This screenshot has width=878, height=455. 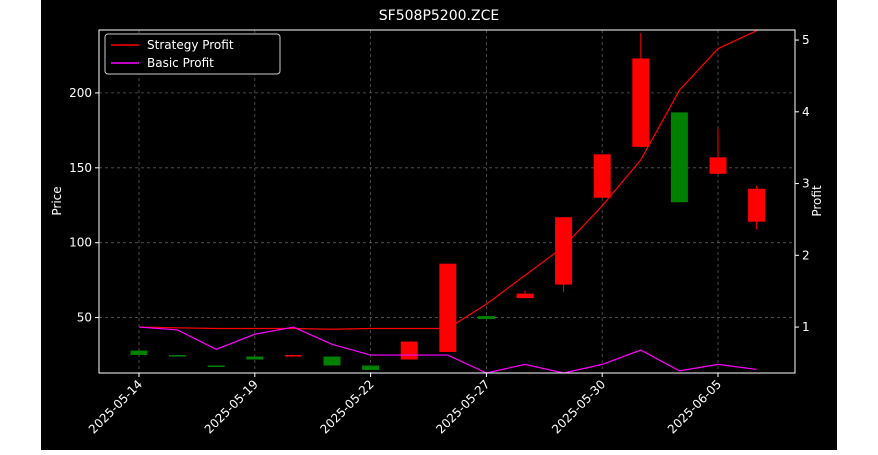 What do you see at coordinates (180, 63) in the screenshot?
I see `legend-label: Basic Profit` at bounding box center [180, 63].